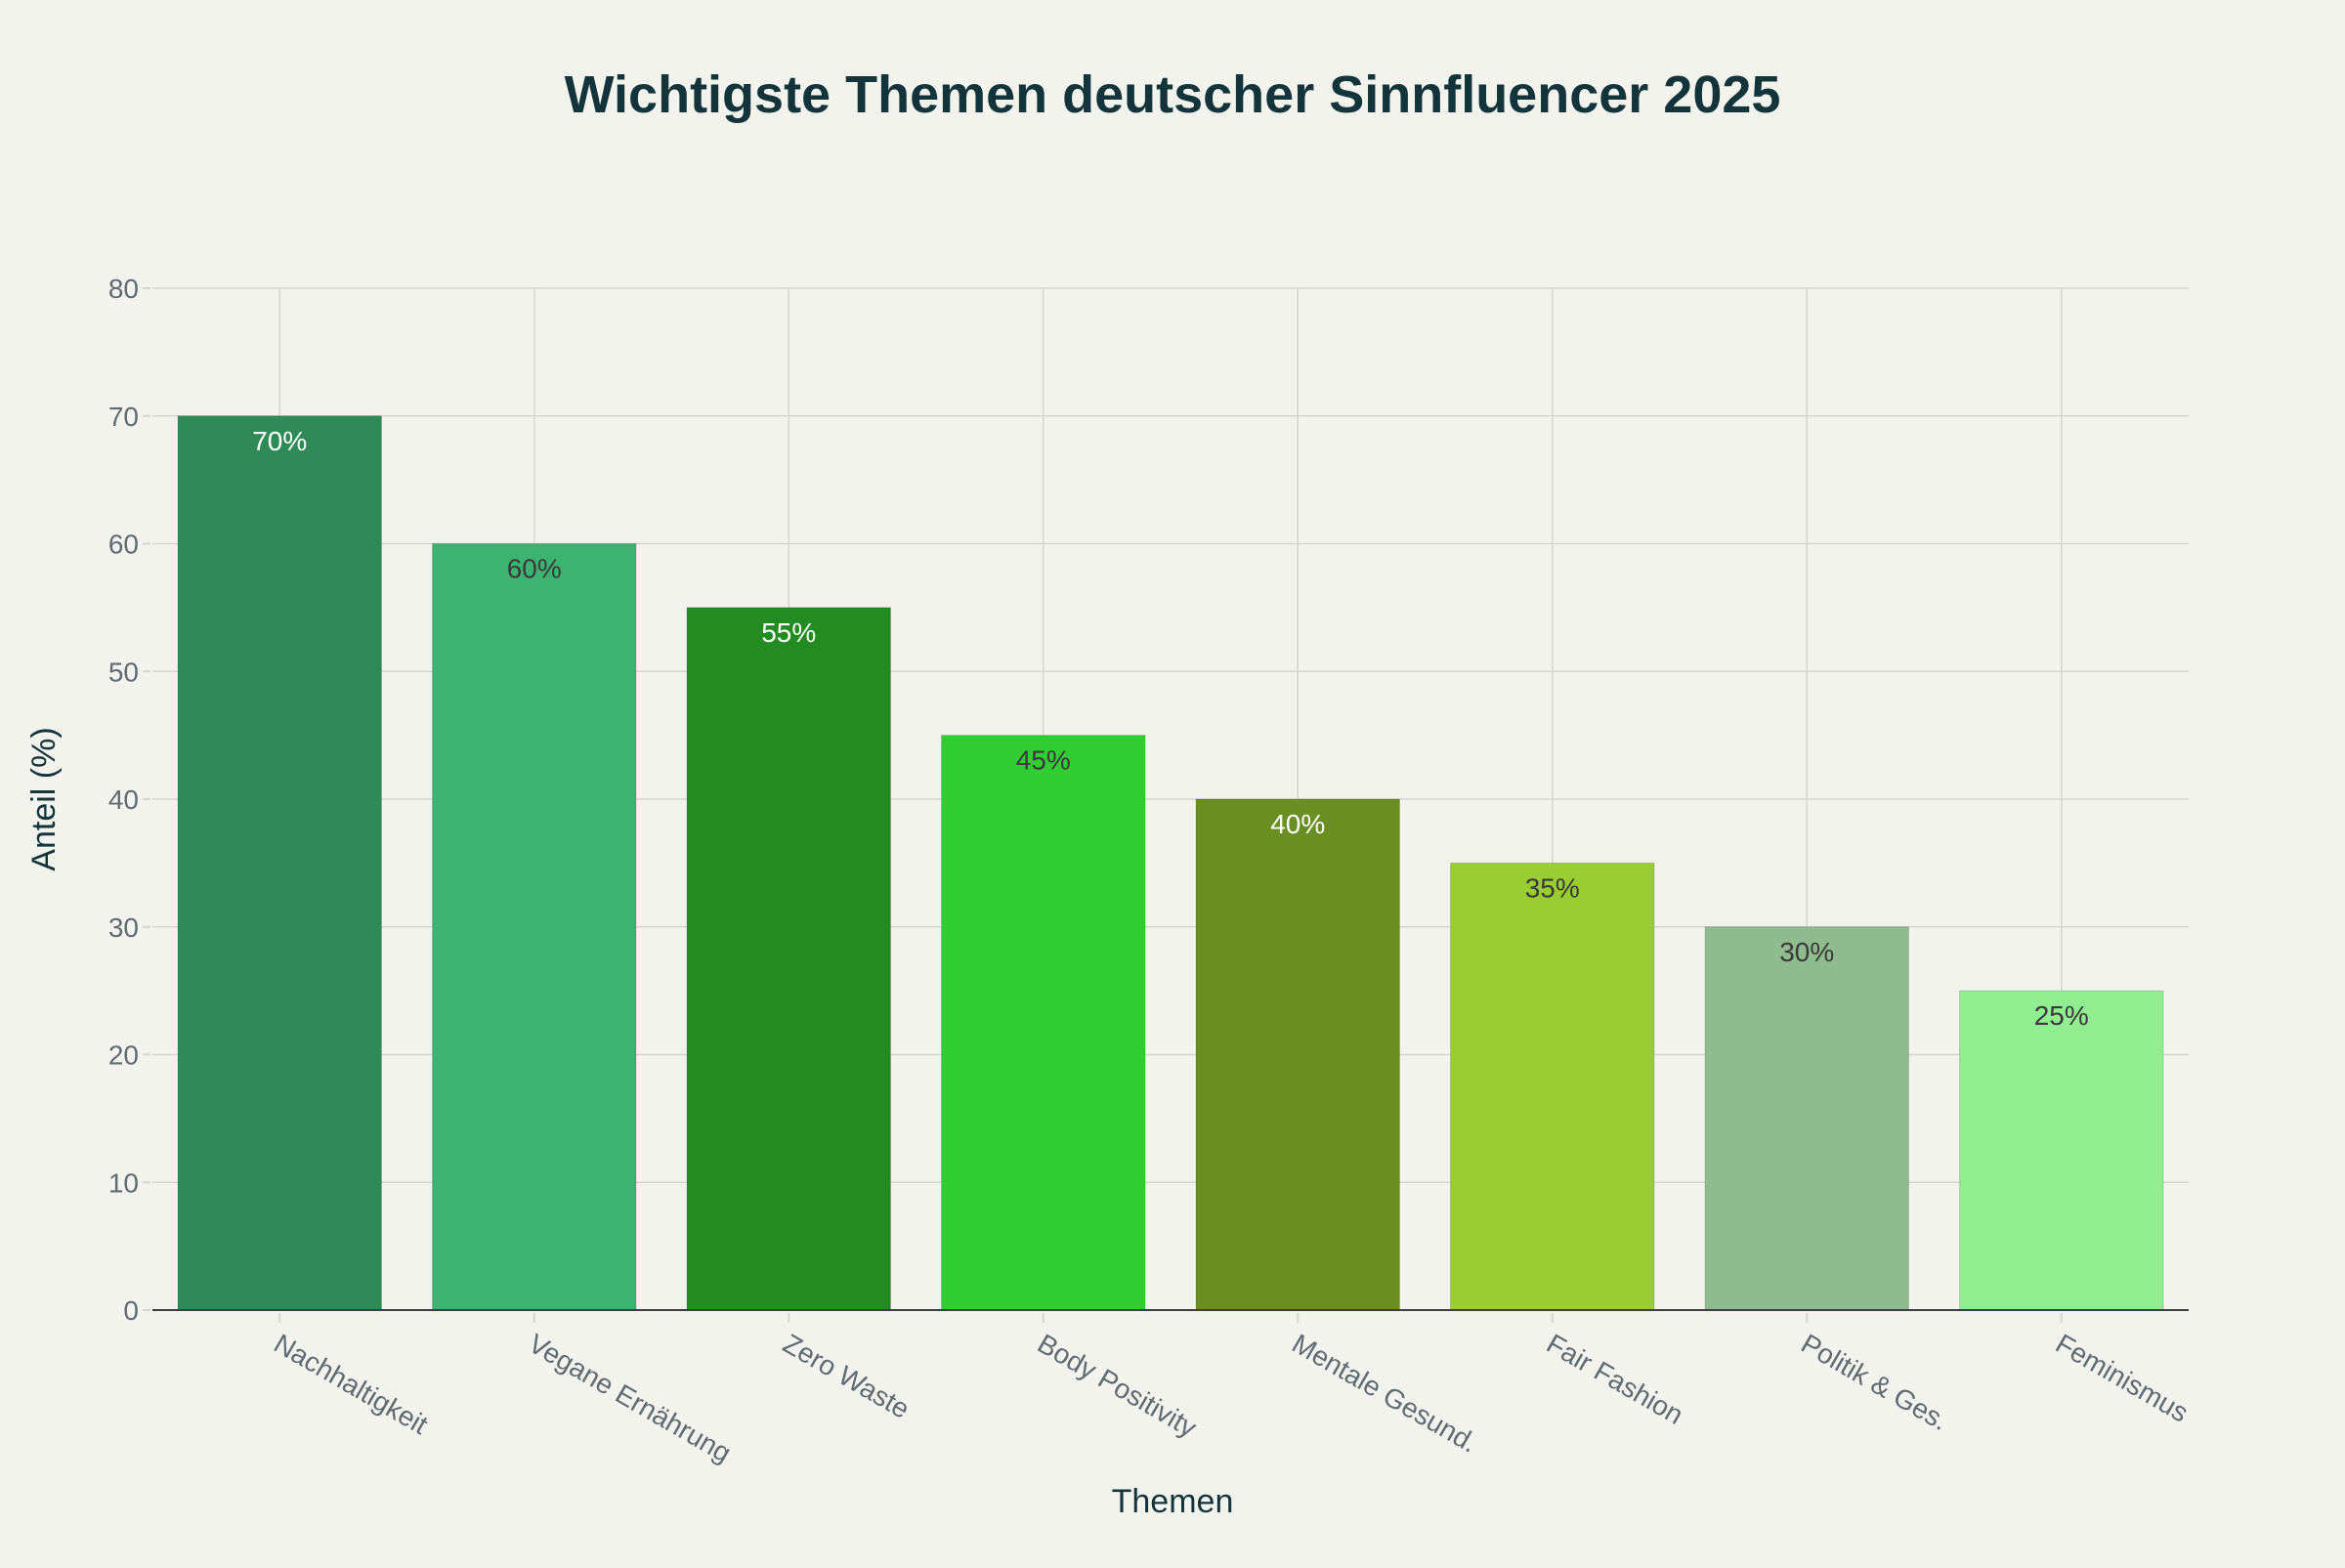 The width and height of the screenshot is (2345, 1568). I want to click on y-axis-ticks: 0 10 20 30 40 50 60 70 80, so click(129, 800).